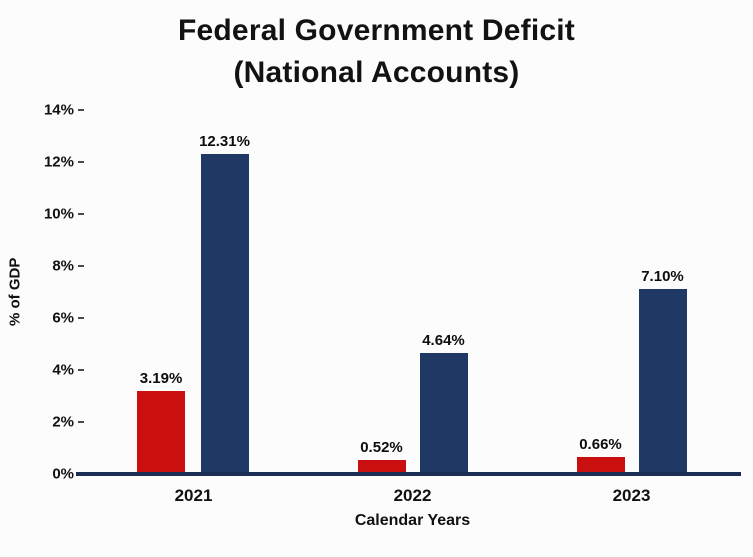 The width and height of the screenshot is (753, 557). What do you see at coordinates (376, 30) in the screenshot?
I see `chart-title-line1: Federal Government Deficit` at bounding box center [376, 30].